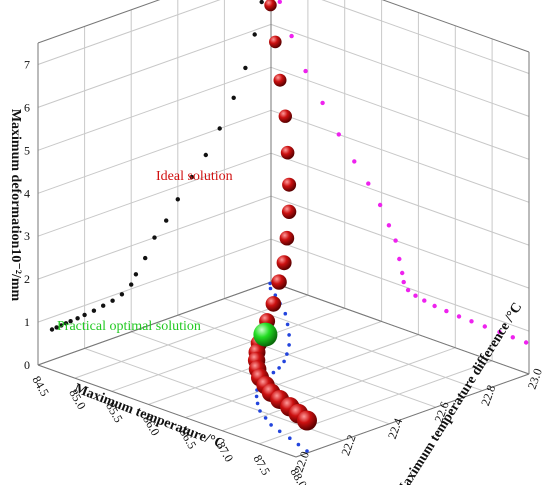 This screenshot has width=550, height=485. I want to click on y-tick-label: 22.6, so click(441, 412).